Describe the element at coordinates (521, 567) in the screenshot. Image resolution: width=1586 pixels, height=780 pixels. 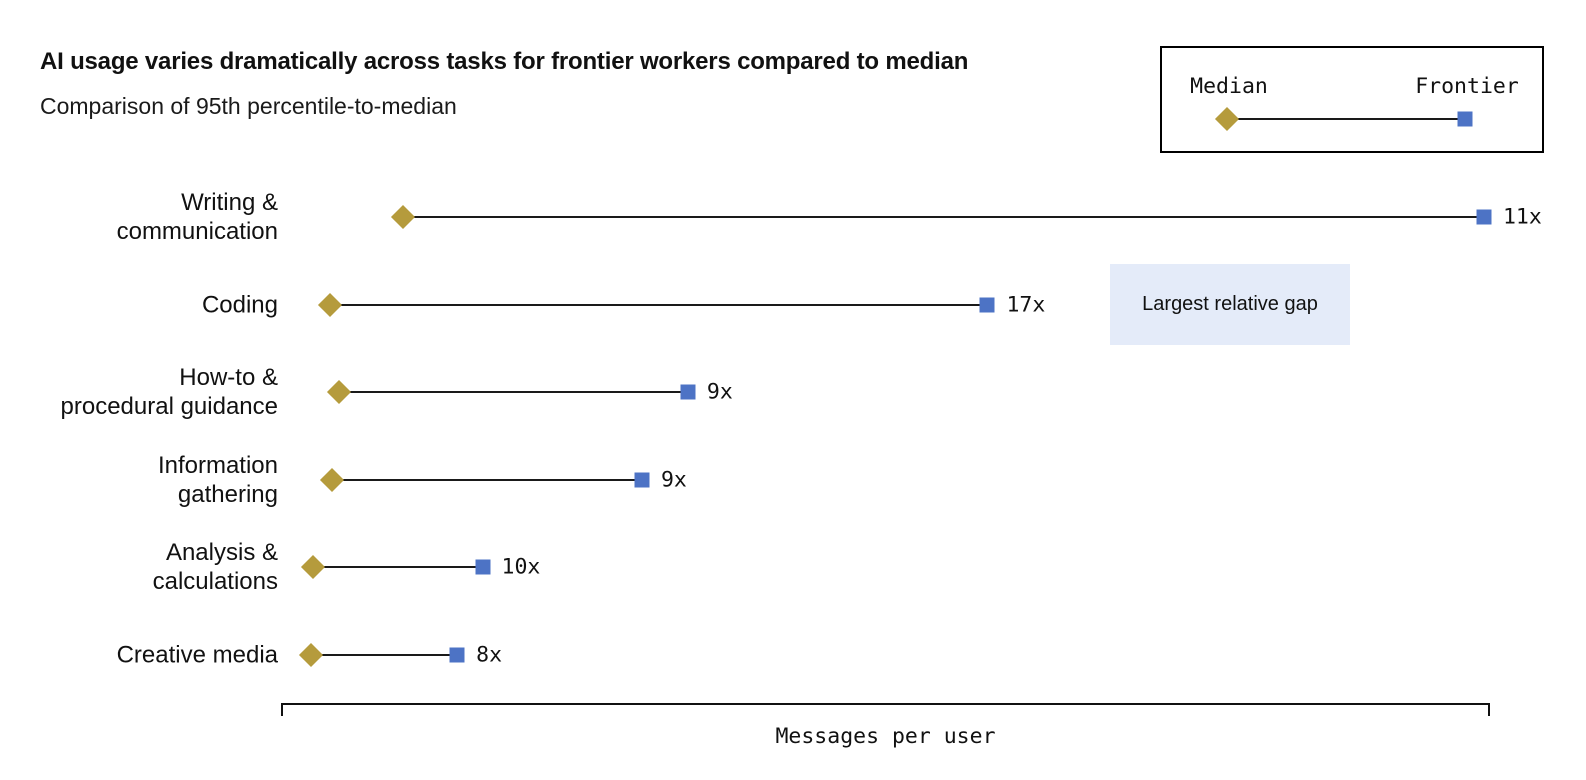
I see `ratio-label: 10x` at that location.